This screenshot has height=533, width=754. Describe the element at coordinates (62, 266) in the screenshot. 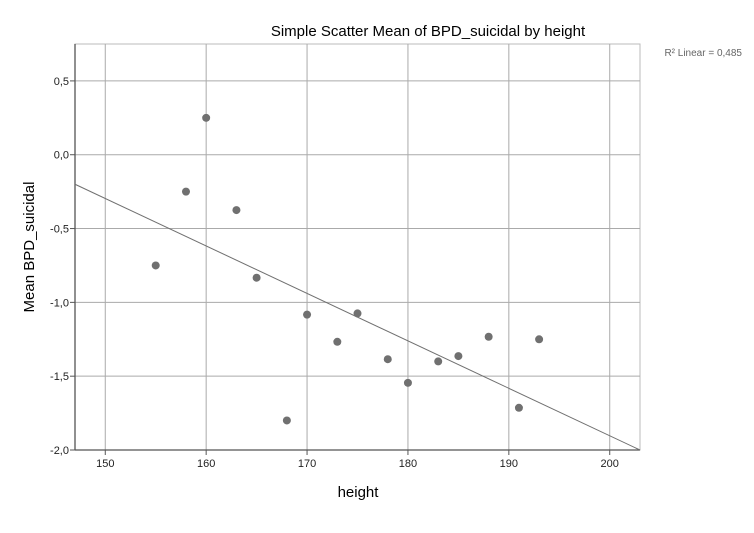

I see `y-axis-ticks: 0,5 0,0 -0,5 -1,0 -1,5 -2,0` at that location.